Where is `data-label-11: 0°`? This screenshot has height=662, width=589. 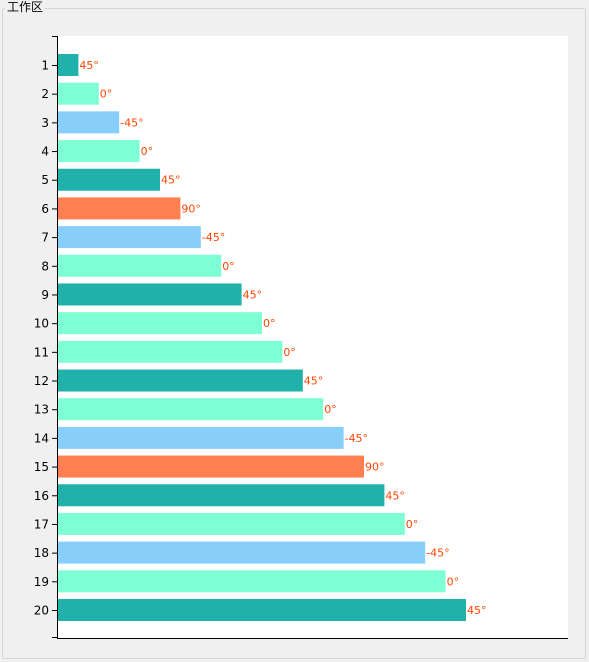
data-label-11: 0° is located at coordinates (289, 352).